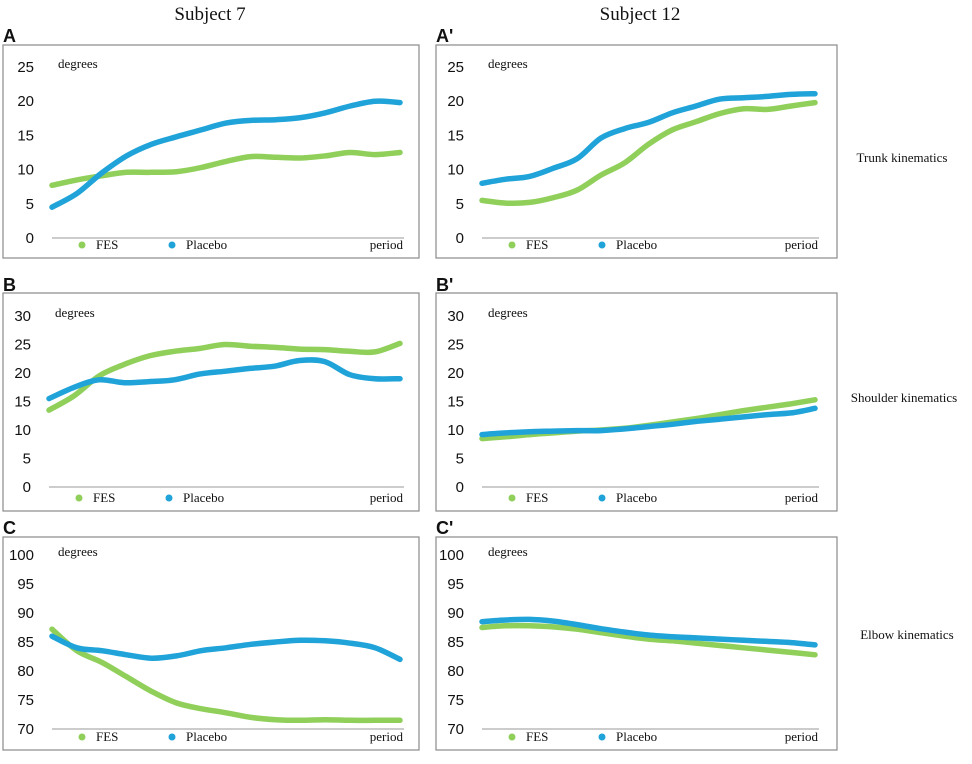 This screenshot has width=972, height=764. I want to click on chart-panel-b-prime: B' 0 5 10 15 20 25 30 degrees period FES Placebo, so click(636, 393).